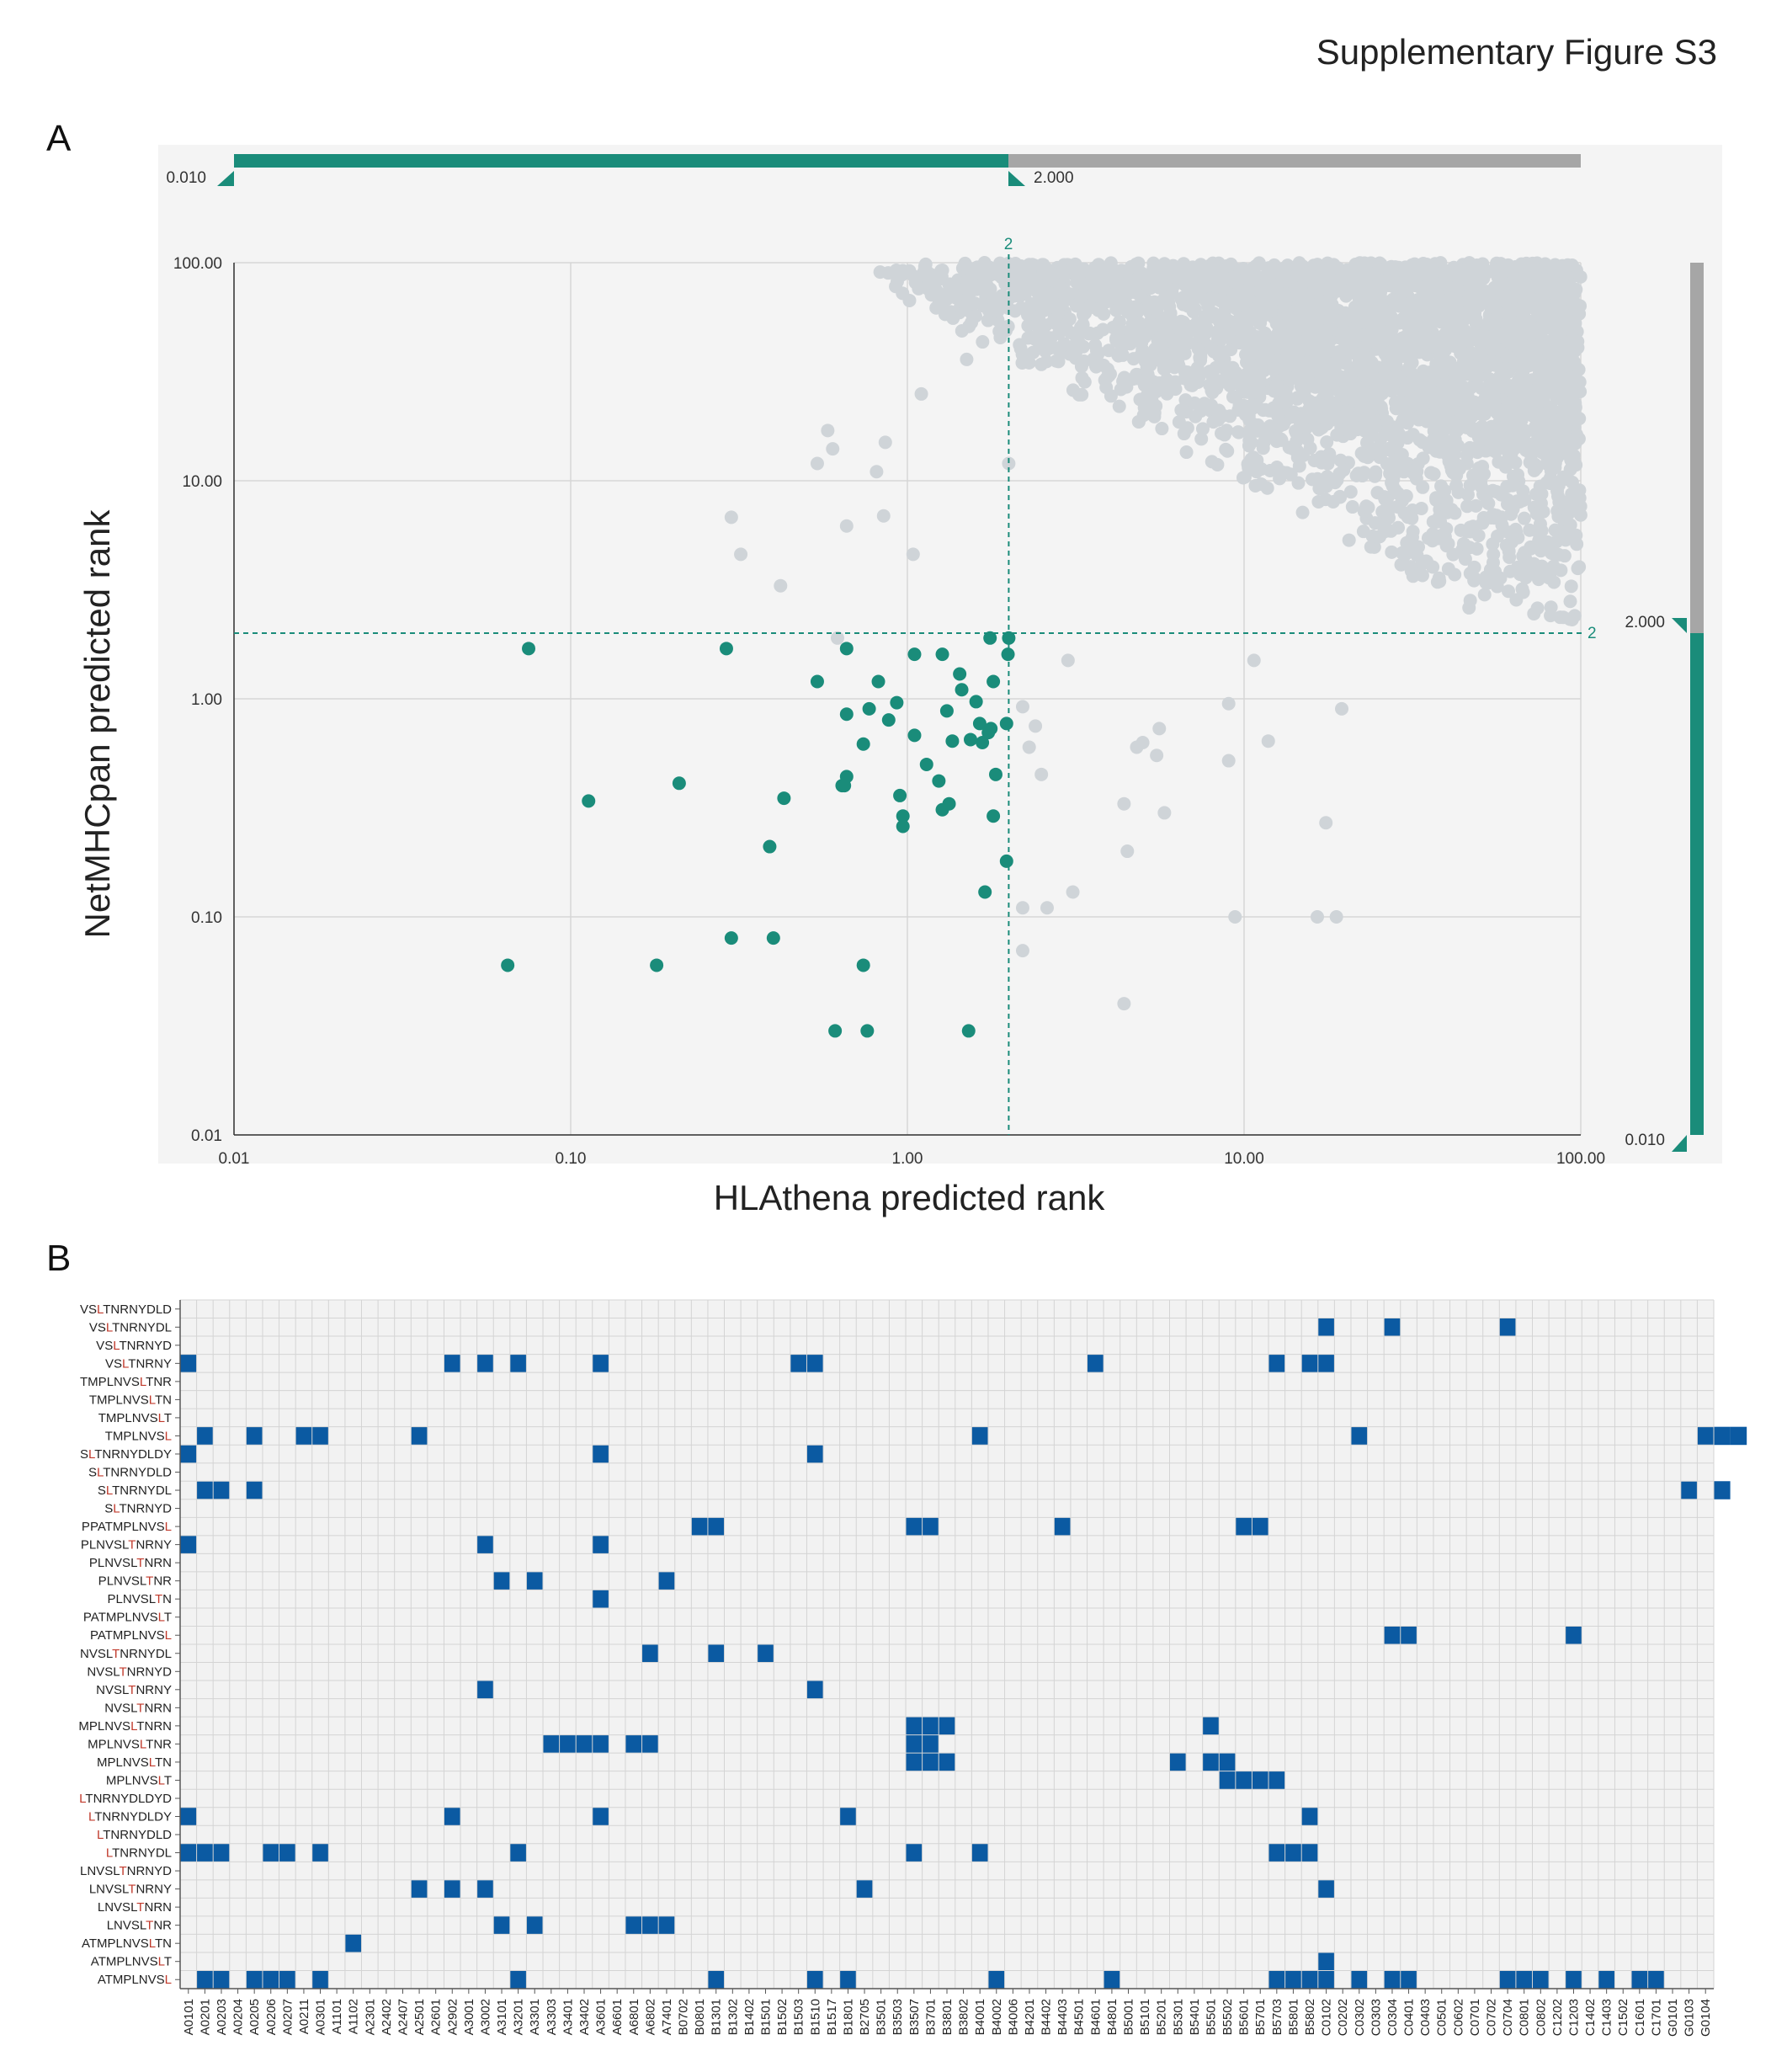 This screenshot has height=2072, width=1771. Describe the element at coordinates (1664, 707) in the screenshot. I see `right-range-slider: 2.000 0.010` at that location.